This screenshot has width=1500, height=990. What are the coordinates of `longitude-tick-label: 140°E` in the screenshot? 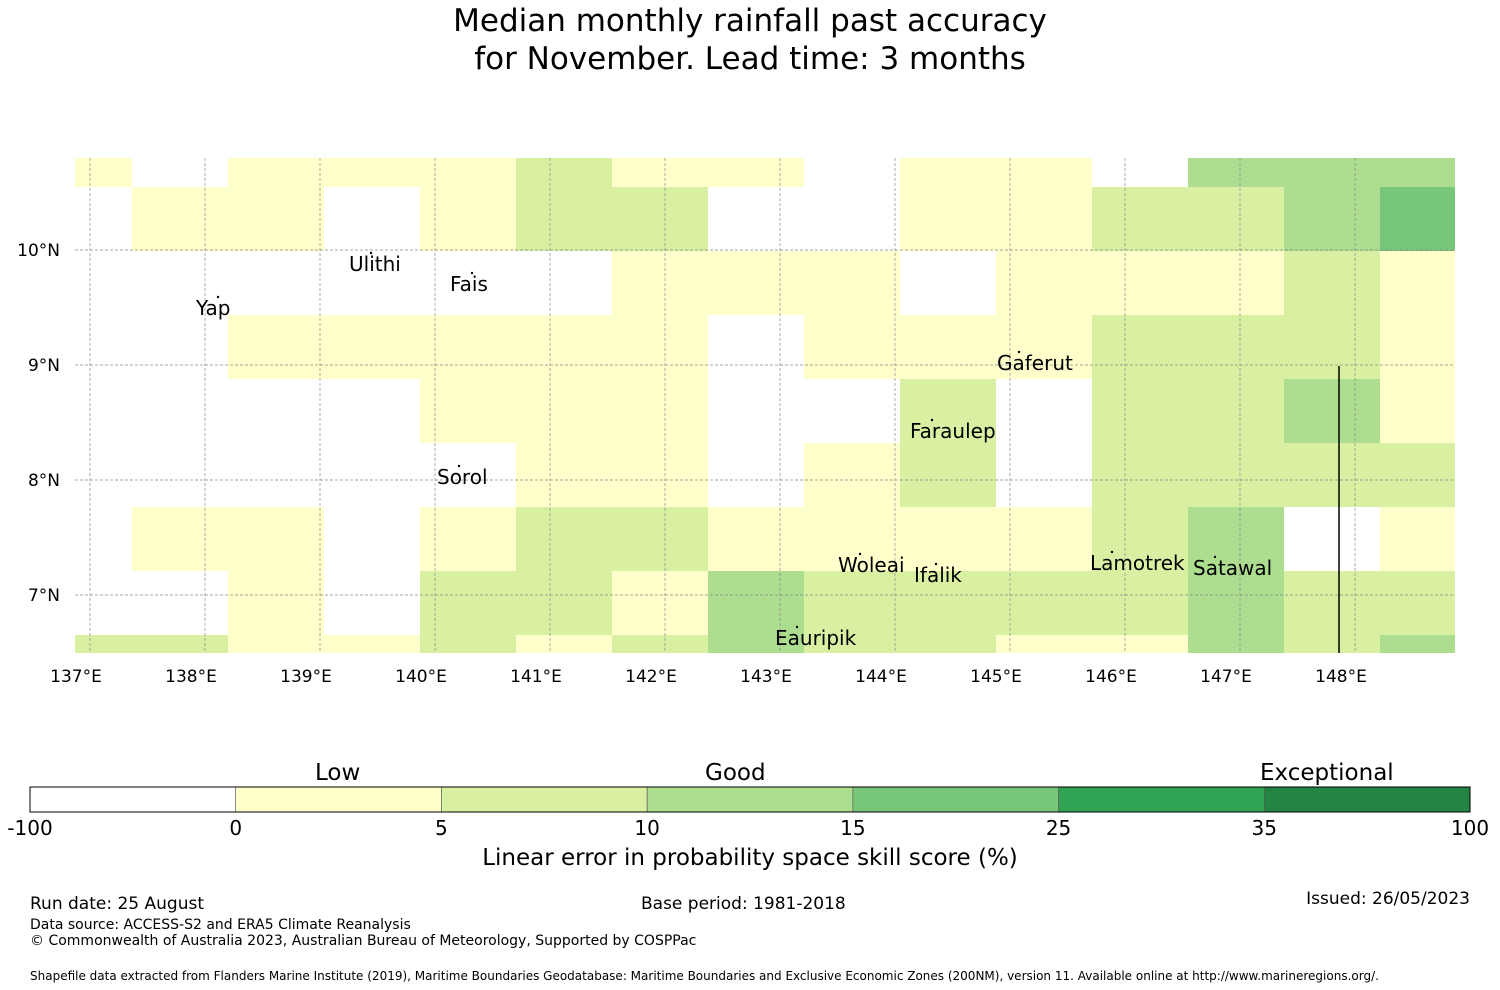 It's located at (421, 677).